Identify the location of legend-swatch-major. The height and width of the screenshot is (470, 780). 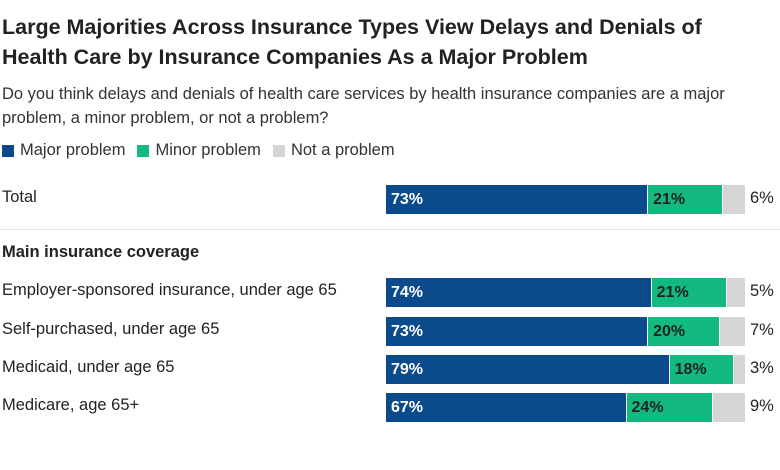
(8, 150).